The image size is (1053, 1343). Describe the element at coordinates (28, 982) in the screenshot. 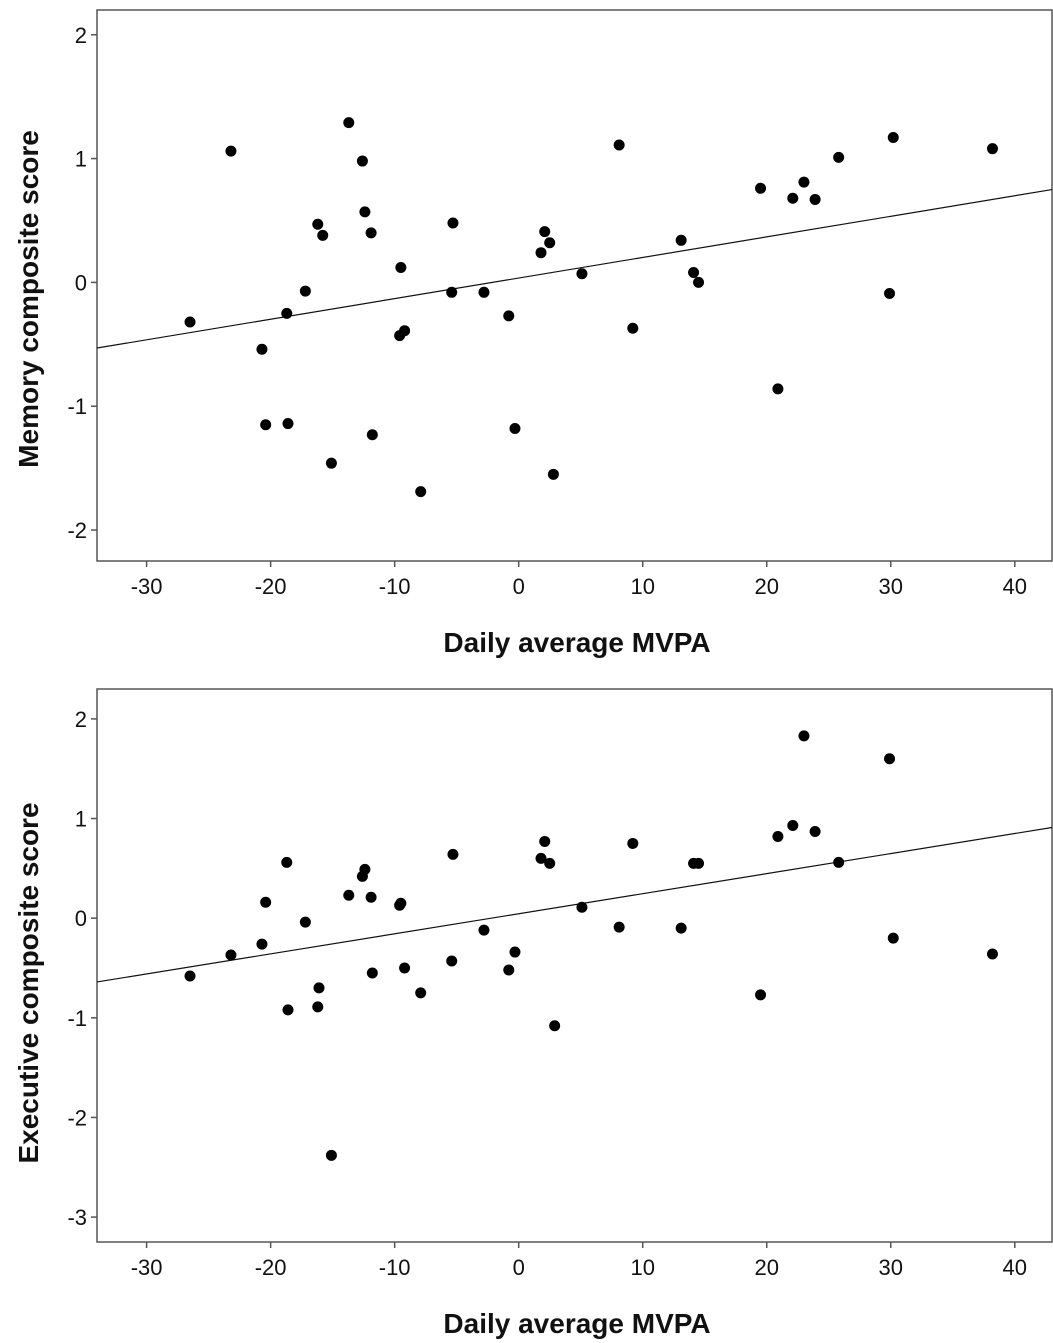

I see `y-axis-title: Executive composite score` at that location.